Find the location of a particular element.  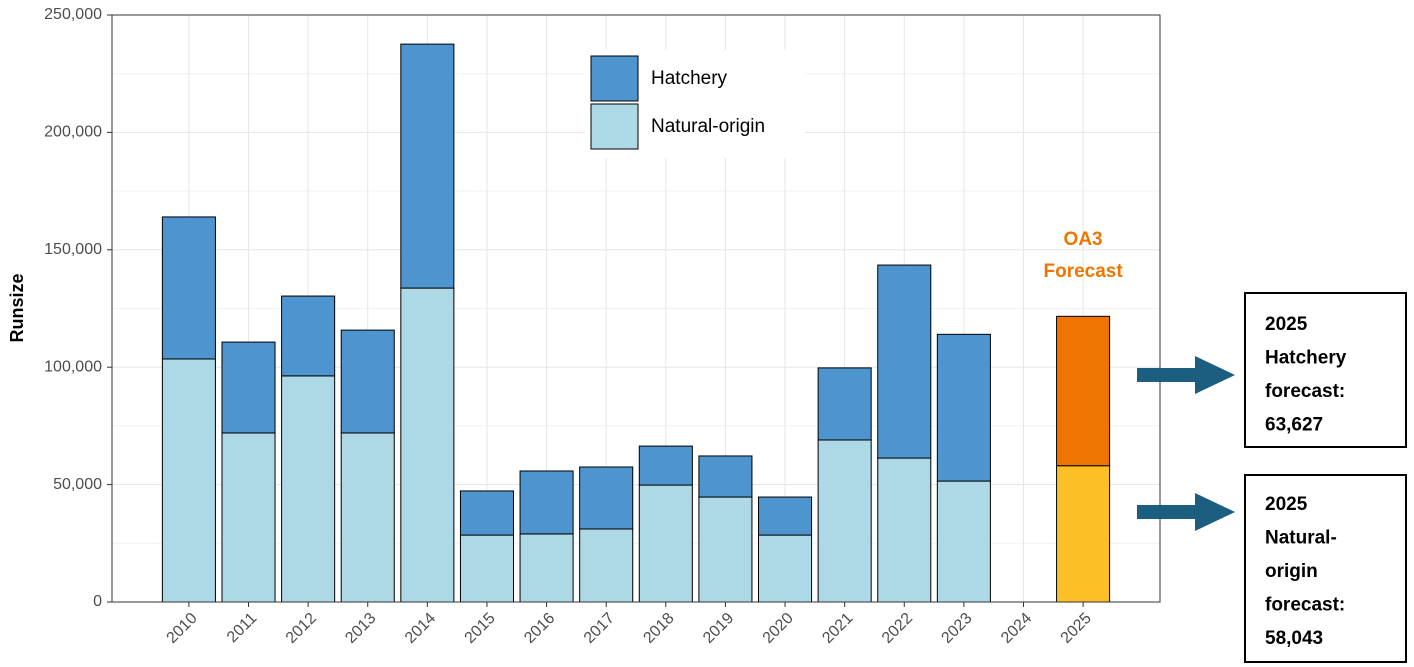

annotation-text: Natural- is located at coordinates (1301, 538).